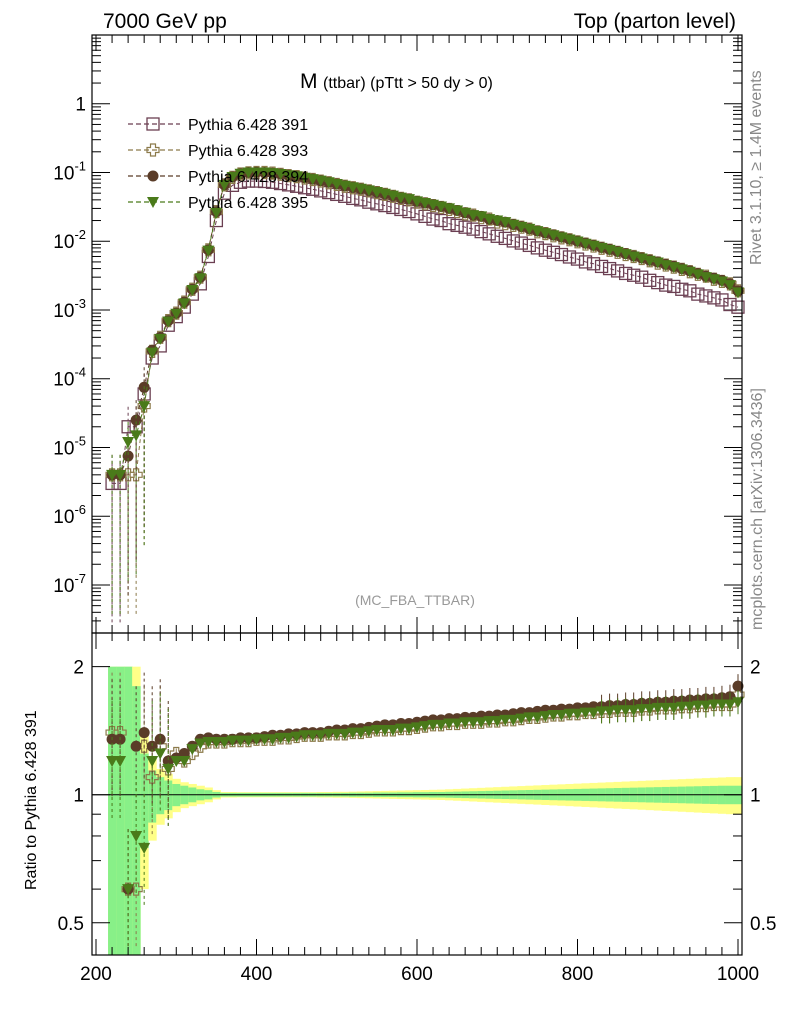  Describe the element at coordinates (31, 800) in the screenshot. I see `ratio-y-axis-label: Ratio to Pythia 6.428 391` at that location.